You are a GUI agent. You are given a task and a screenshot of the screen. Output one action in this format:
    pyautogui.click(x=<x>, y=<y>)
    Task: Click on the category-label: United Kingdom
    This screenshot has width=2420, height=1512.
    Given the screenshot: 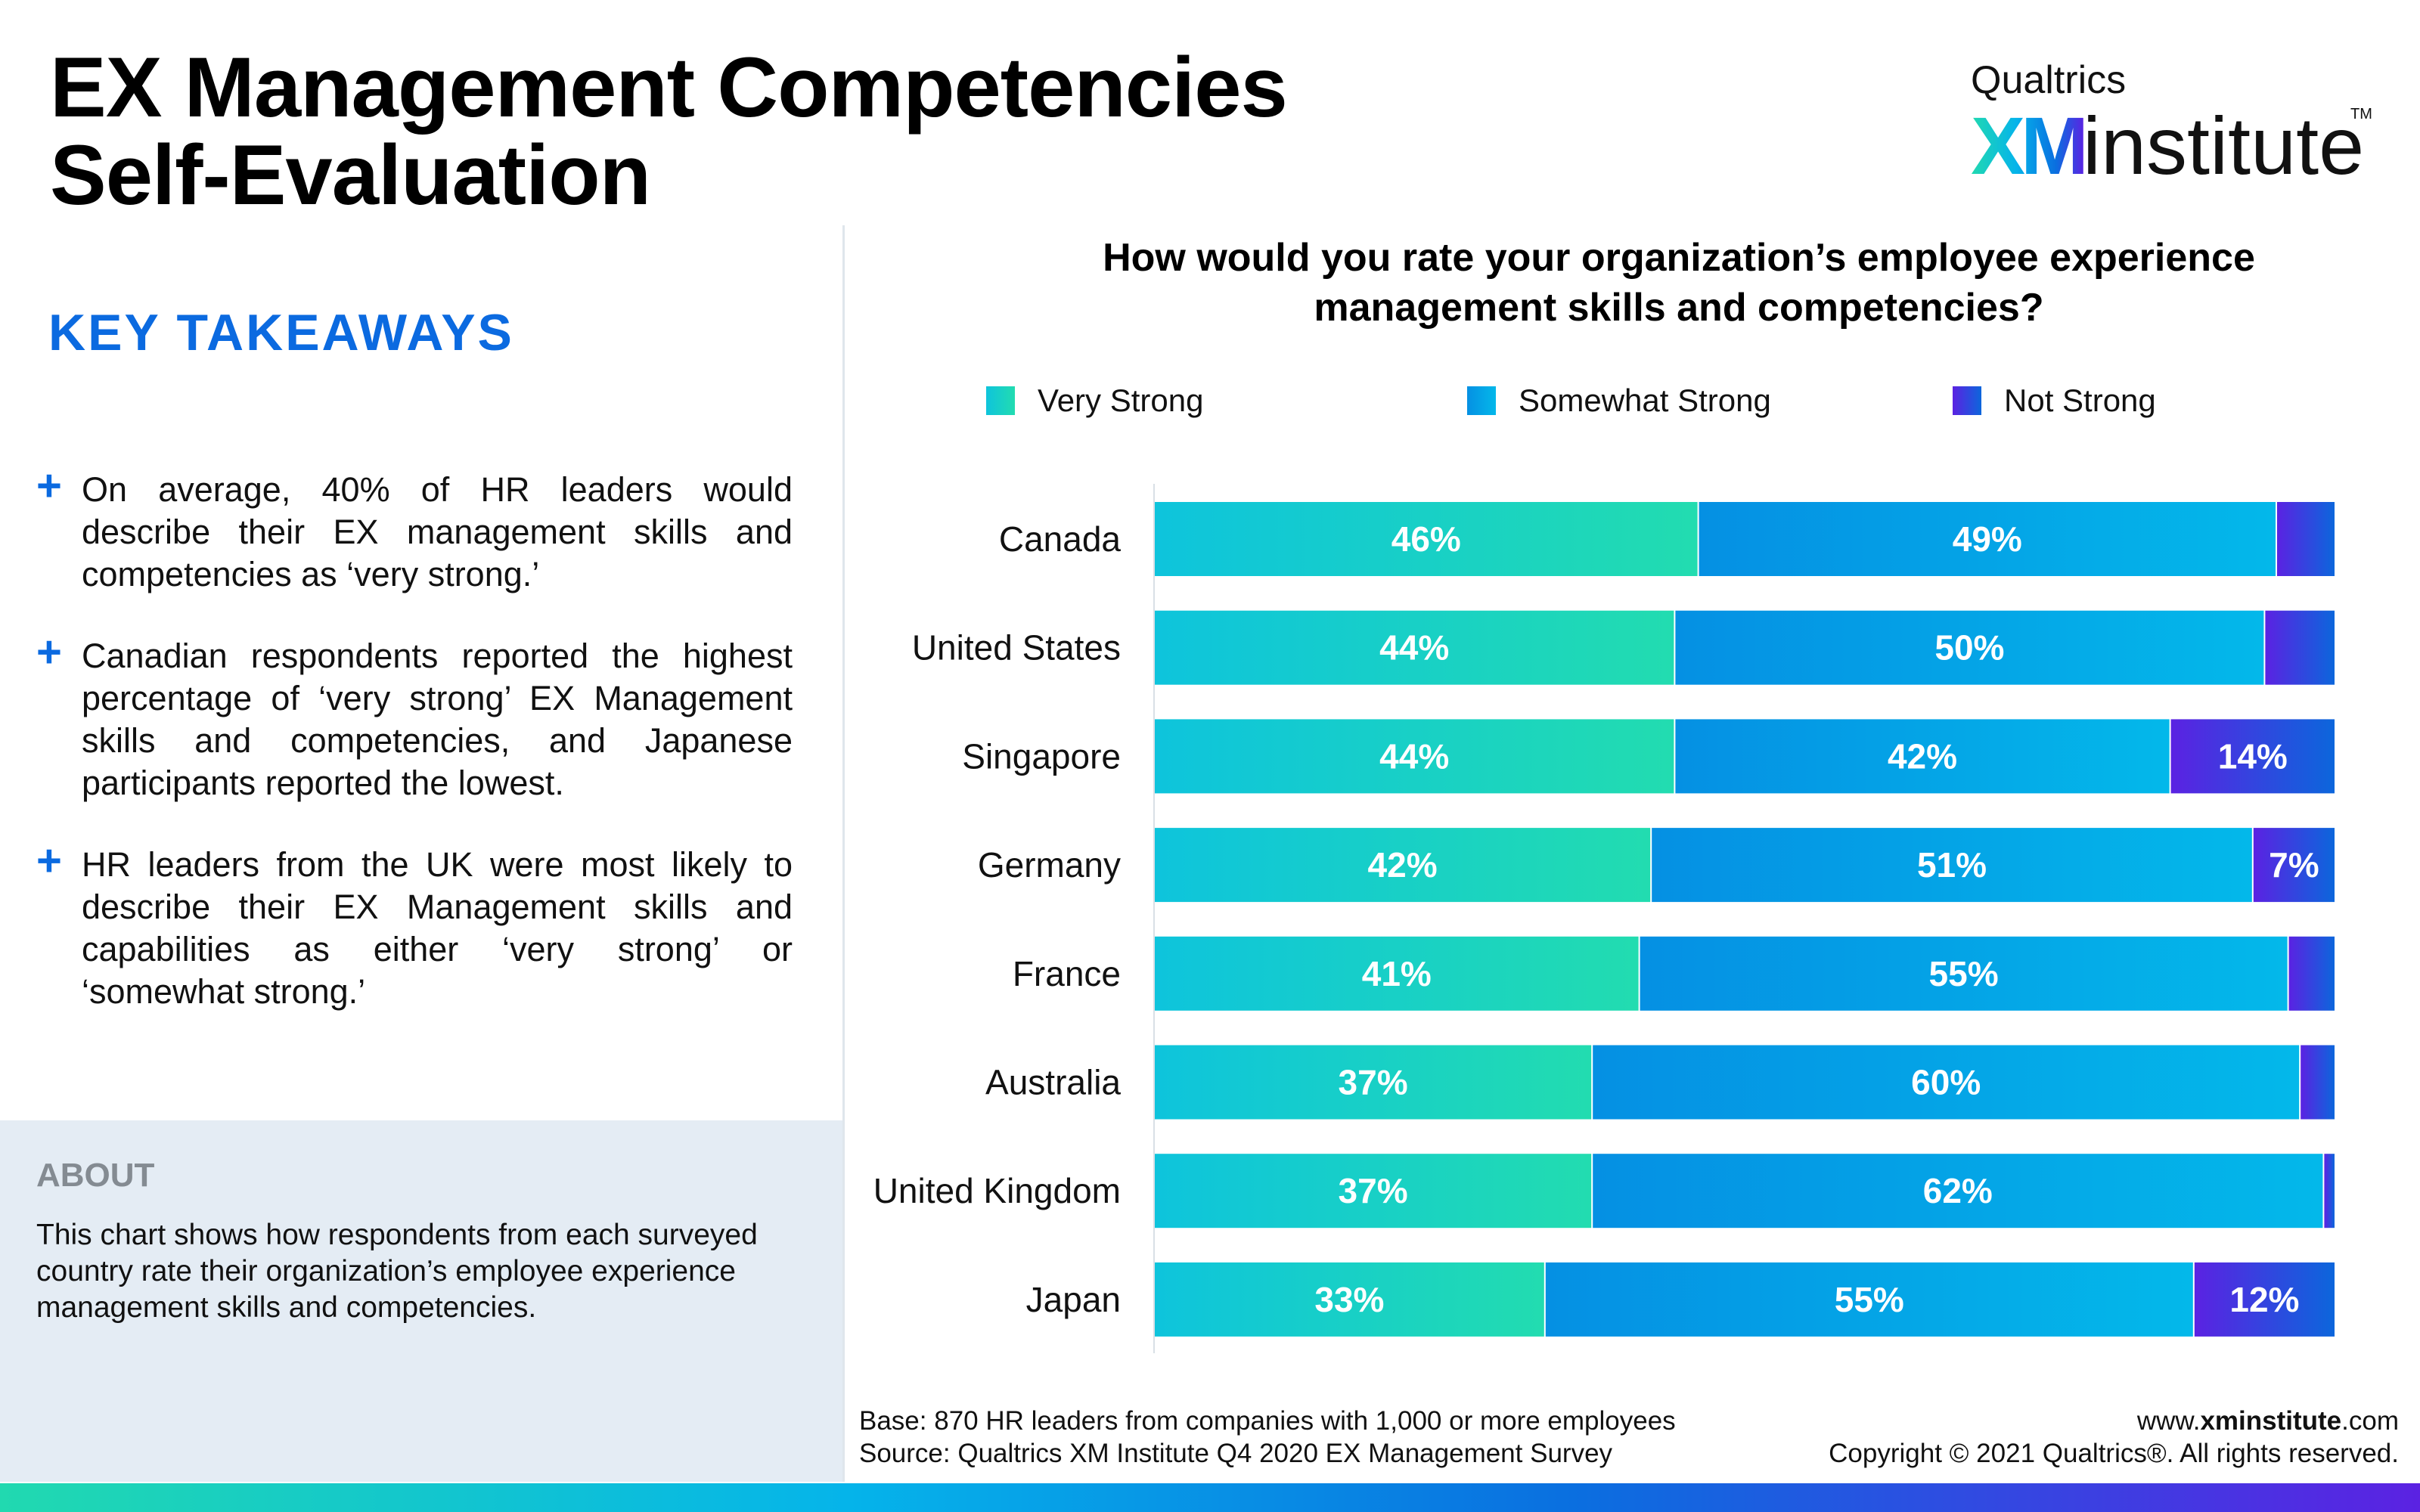 What is the action you would take?
    pyautogui.click(x=997, y=1190)
    